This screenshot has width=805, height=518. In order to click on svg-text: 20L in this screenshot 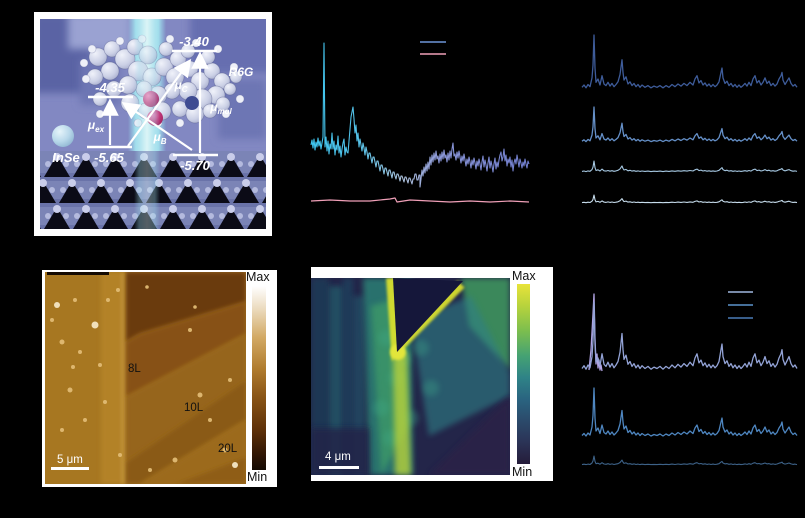, I will do `click(228, 449)`.